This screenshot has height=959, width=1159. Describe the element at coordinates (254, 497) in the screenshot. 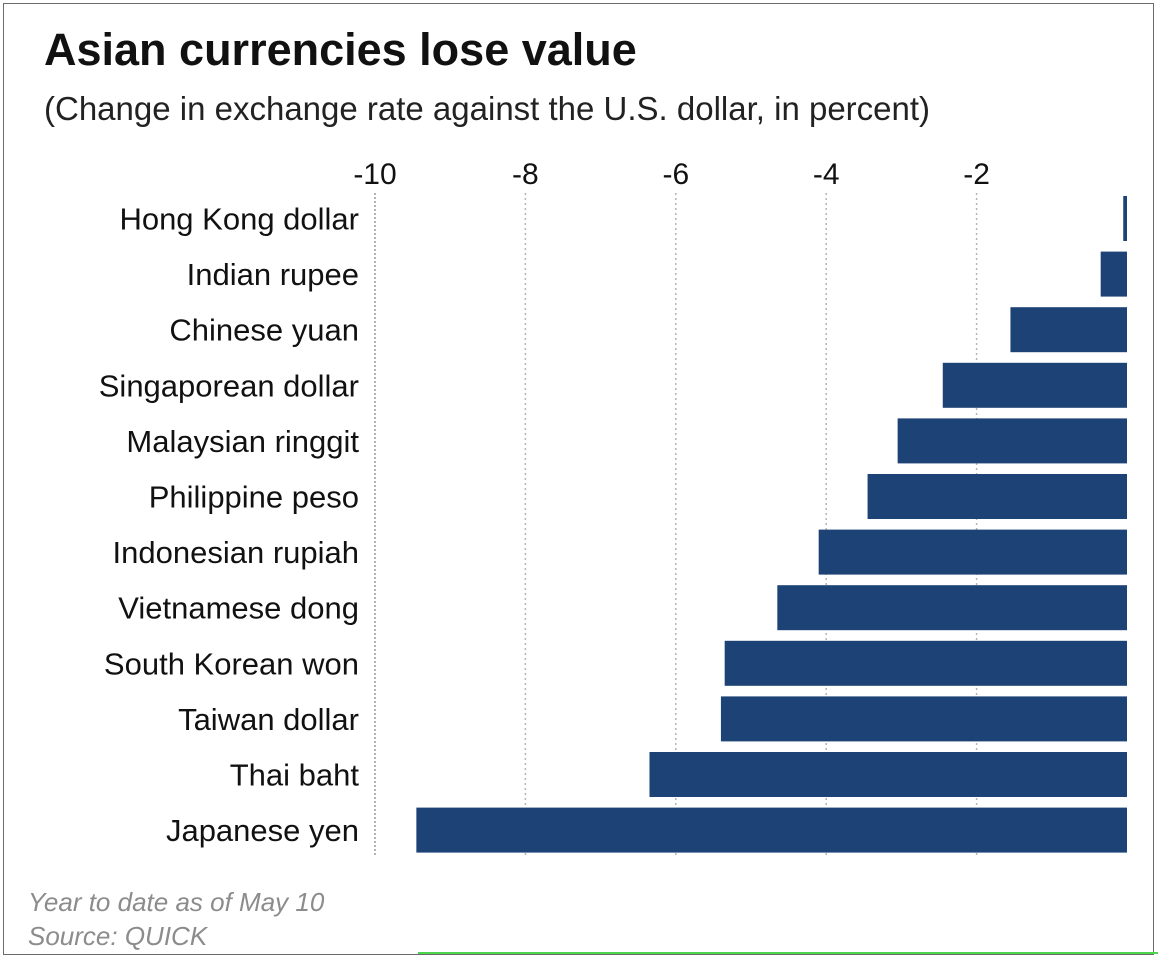

I see `category-label: Philippine peso` at that location.